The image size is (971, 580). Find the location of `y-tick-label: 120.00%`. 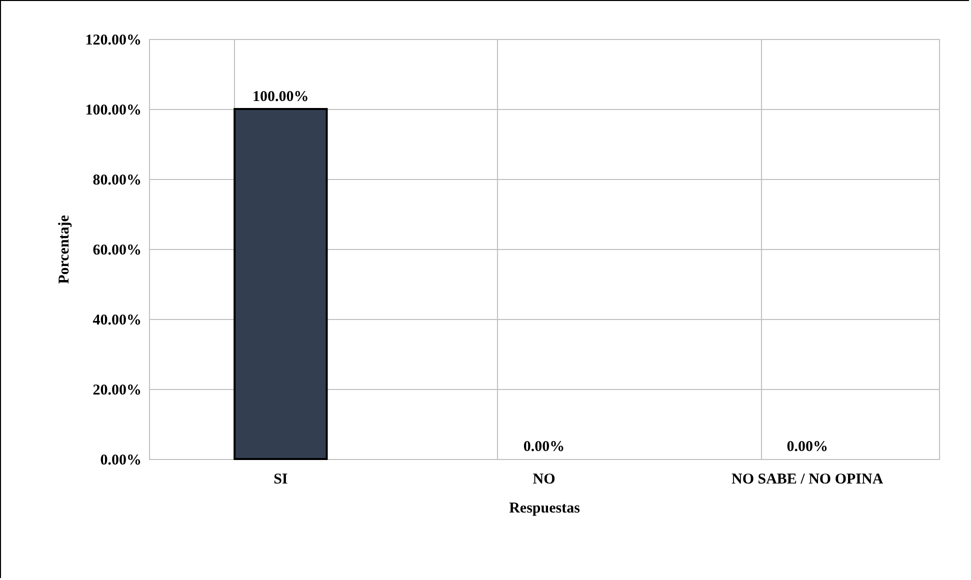

y-tick-label: 120.00% is located at coordinates (113, 40).